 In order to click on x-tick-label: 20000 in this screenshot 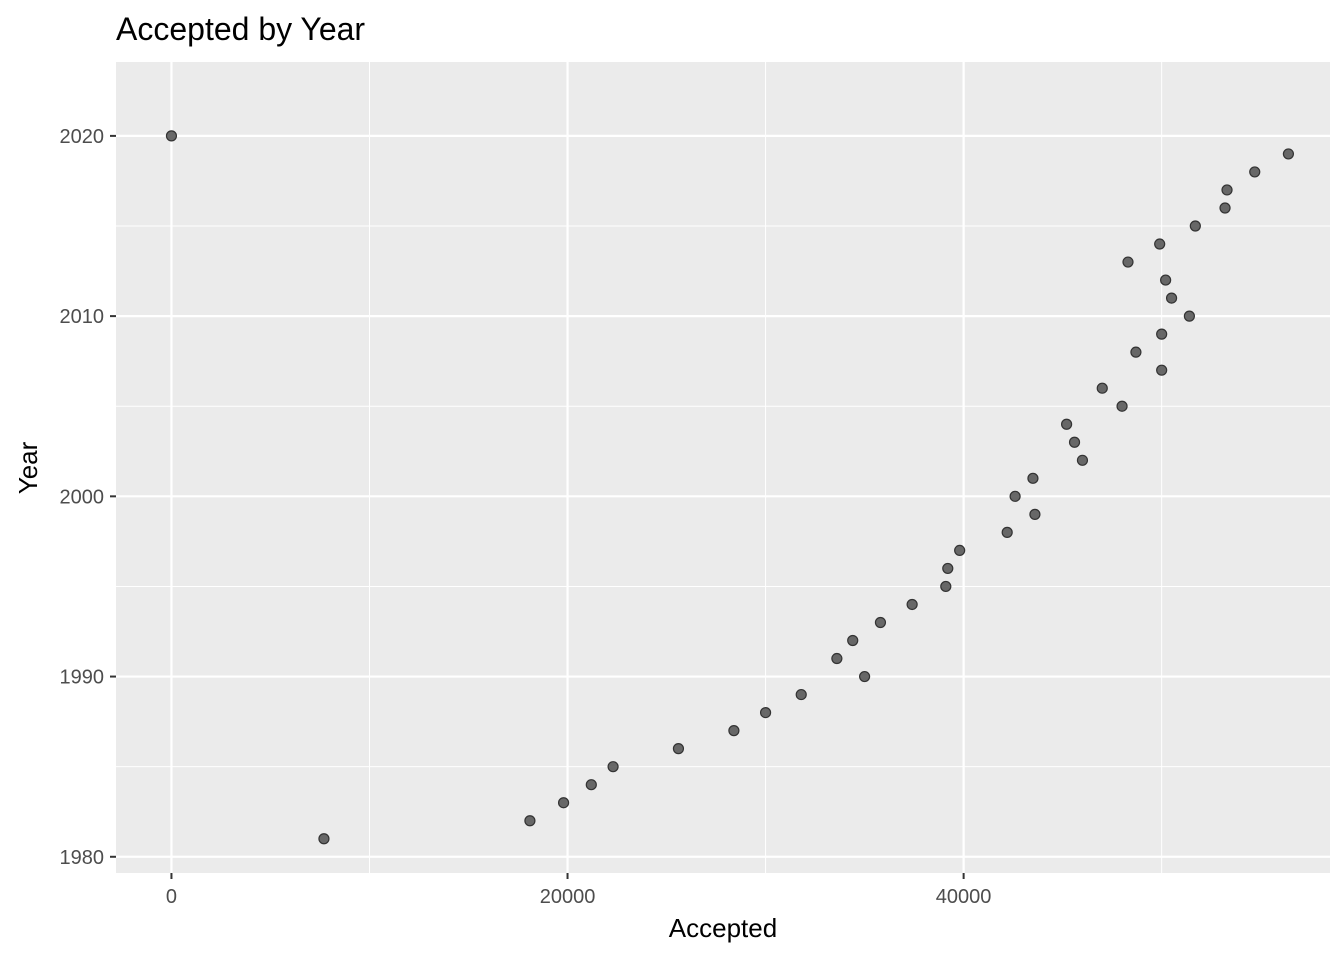, I will do `click(568, 897)`.